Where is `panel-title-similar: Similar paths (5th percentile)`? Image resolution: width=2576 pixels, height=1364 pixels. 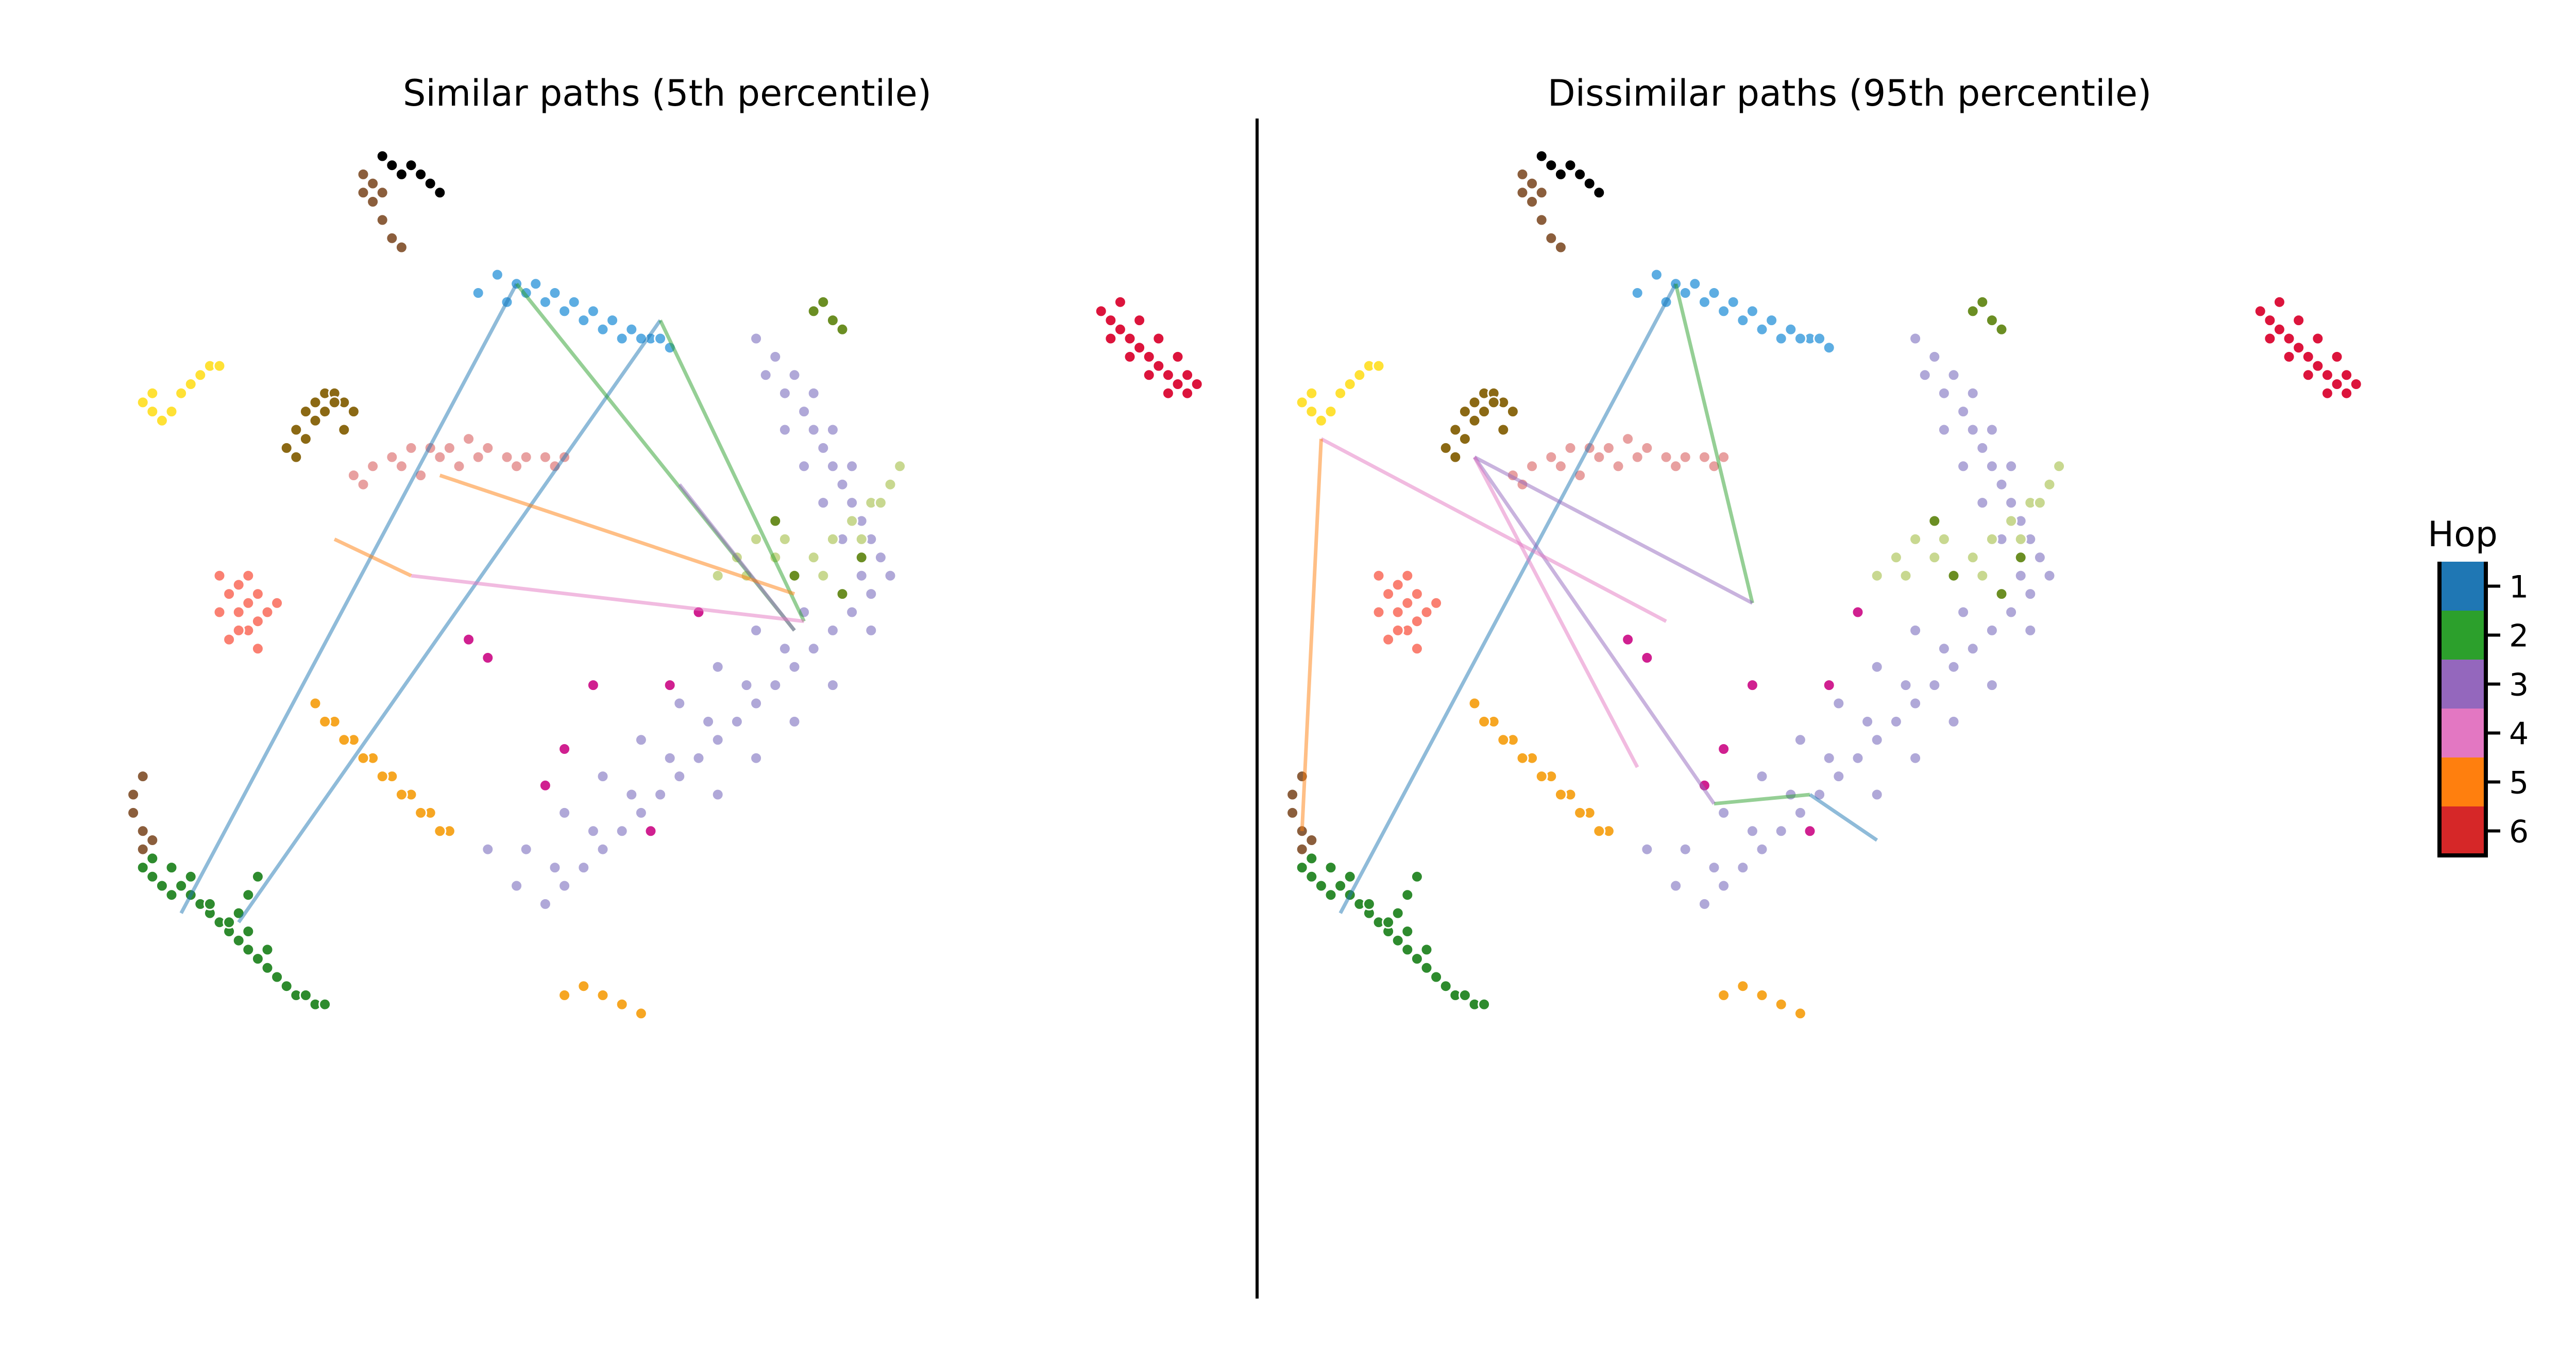 panel-title-similar: Similar paths (5th percentile) is located at coordinates (667, 93).